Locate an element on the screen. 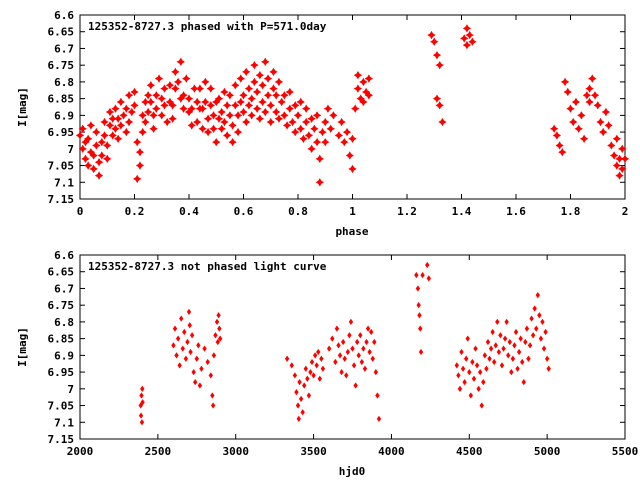 This screenshot has width=640, height=480. unphased-x-axis-label: hjd0 is located at coordinates (352, 471).